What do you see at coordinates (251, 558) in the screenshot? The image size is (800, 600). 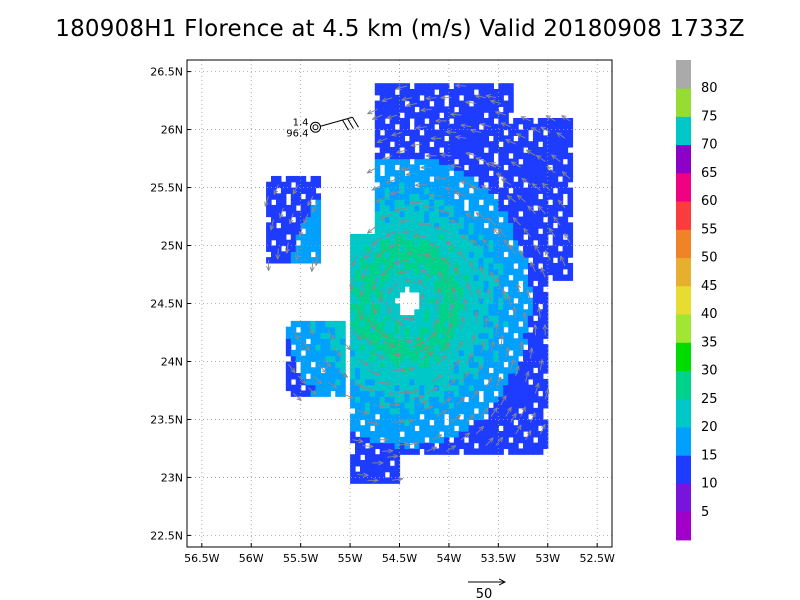 I see `x-tick-label: 56W` at bounding box center [251, 558].